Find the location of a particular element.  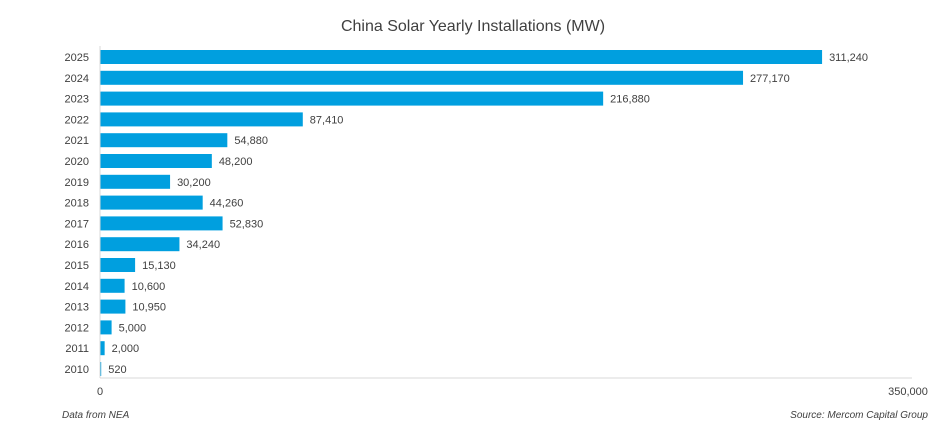

value-label-2010: 520 is located at coordinates (117, 370).